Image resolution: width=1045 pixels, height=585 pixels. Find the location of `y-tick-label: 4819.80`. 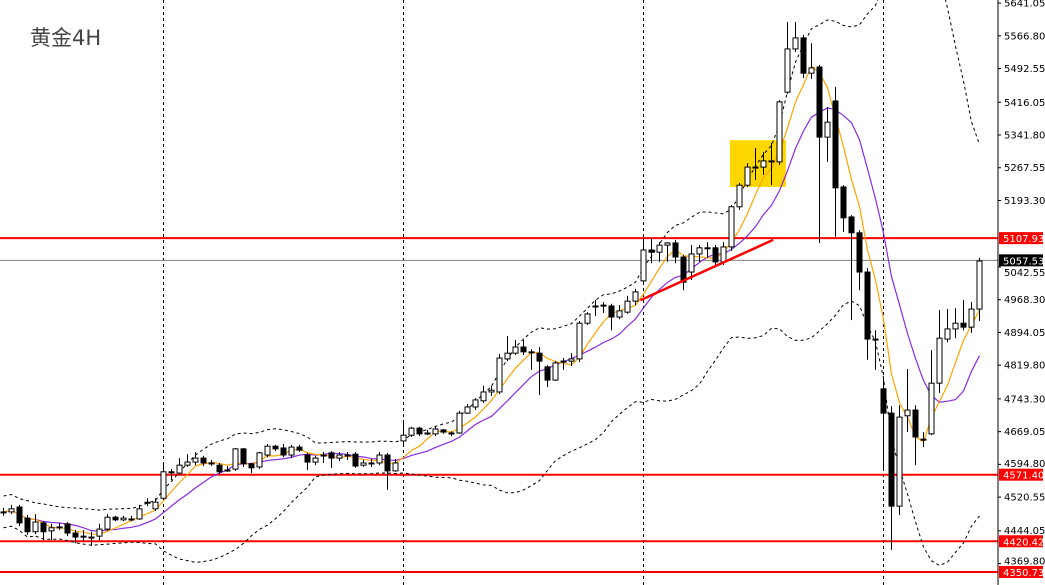

y-tick-label: 4819.80 is located at coordinates (1024, 366).